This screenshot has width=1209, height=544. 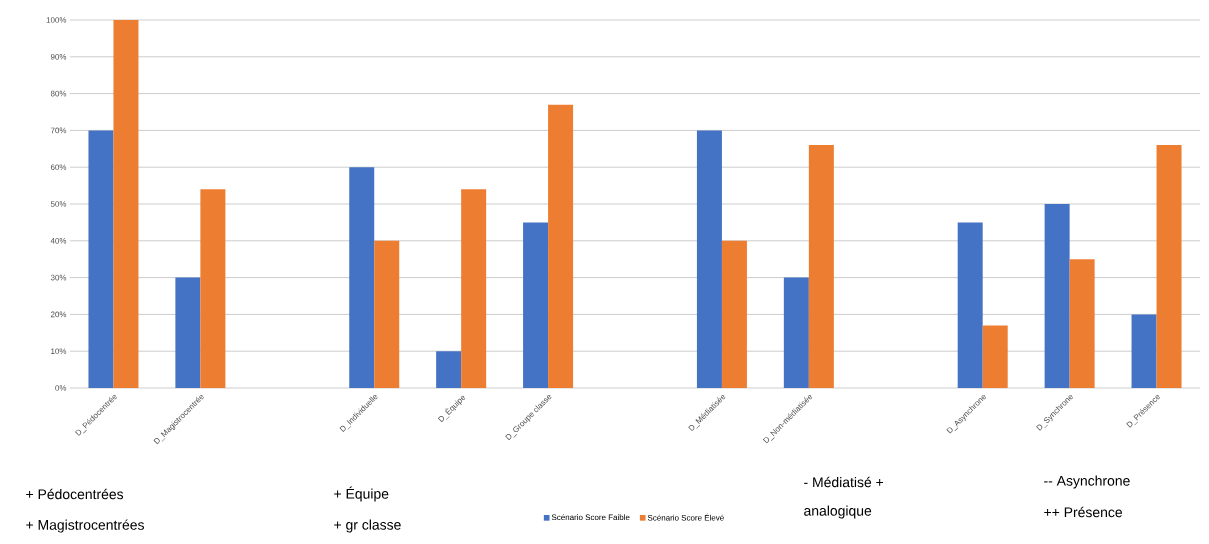 I want to click on text: + Équipe, so click(x=361, y=494).